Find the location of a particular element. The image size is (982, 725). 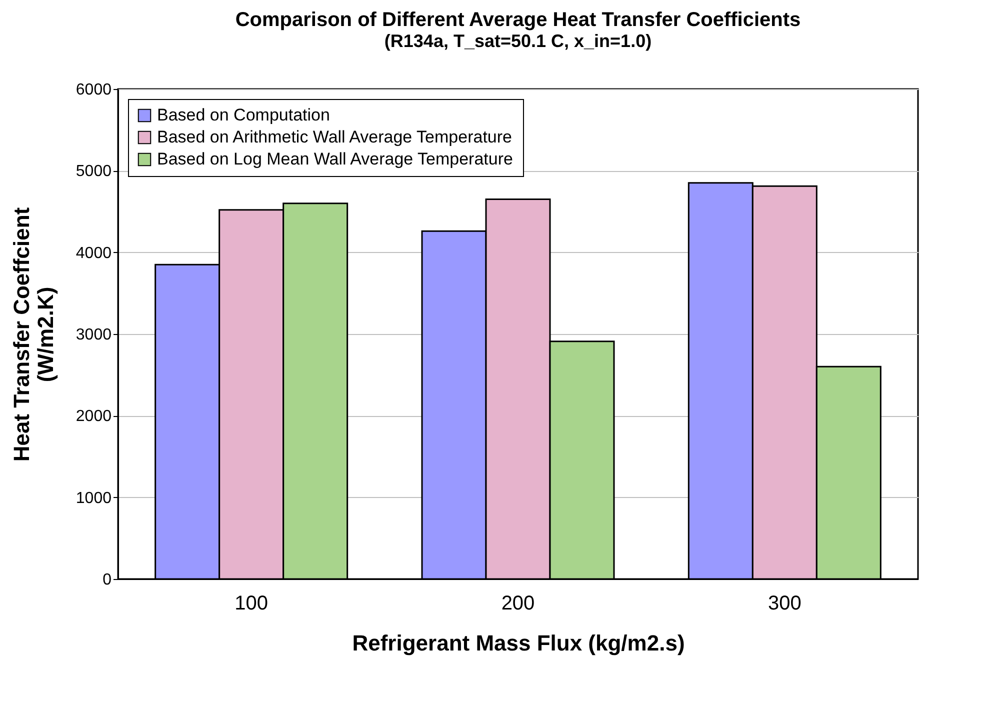

x-tick-label: 300 is located at coordinates (785, 603).